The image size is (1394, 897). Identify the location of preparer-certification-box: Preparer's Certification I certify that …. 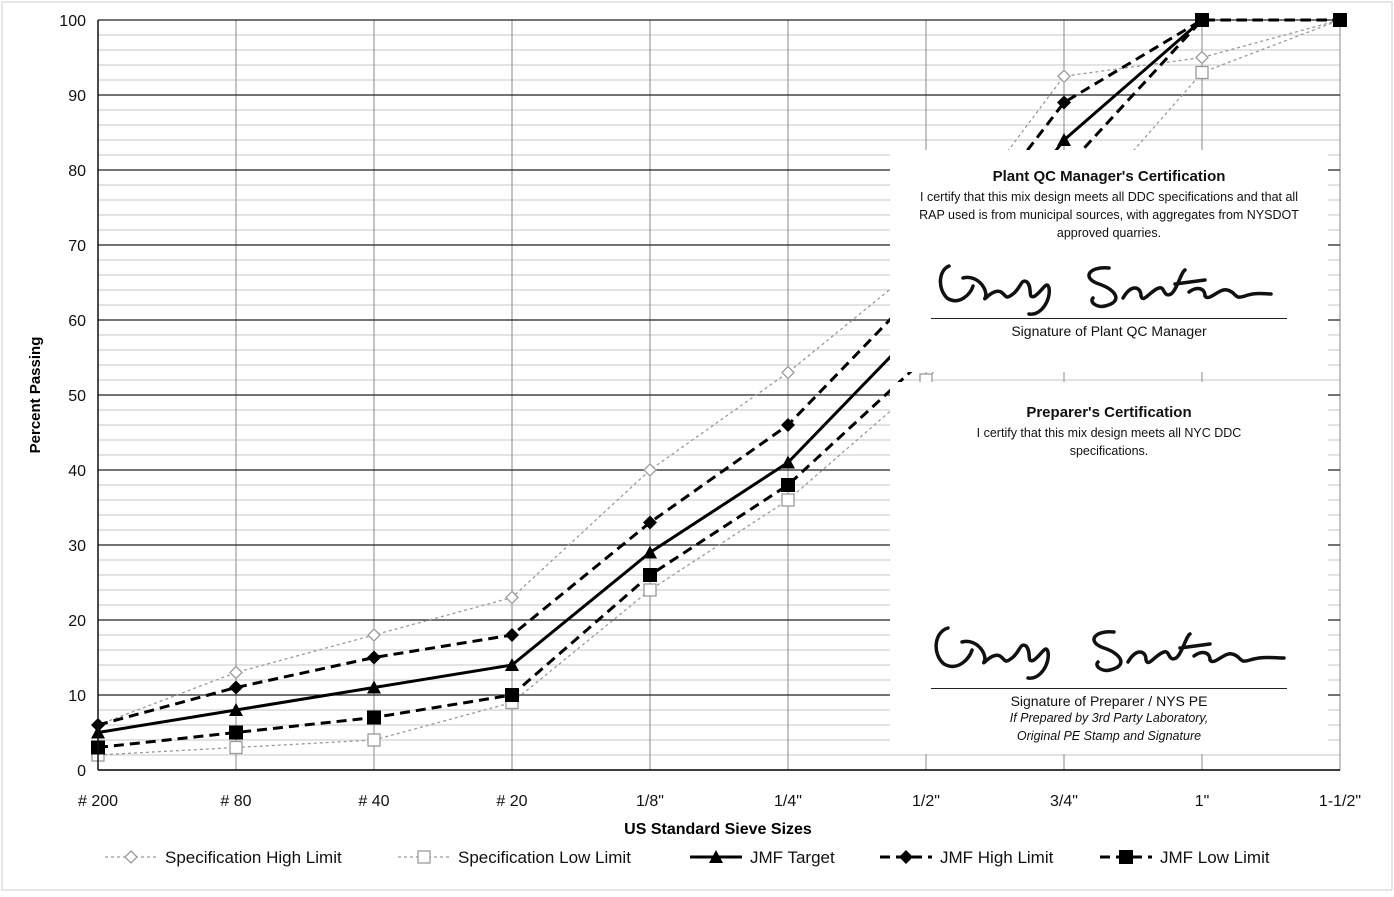
(1109, 568).